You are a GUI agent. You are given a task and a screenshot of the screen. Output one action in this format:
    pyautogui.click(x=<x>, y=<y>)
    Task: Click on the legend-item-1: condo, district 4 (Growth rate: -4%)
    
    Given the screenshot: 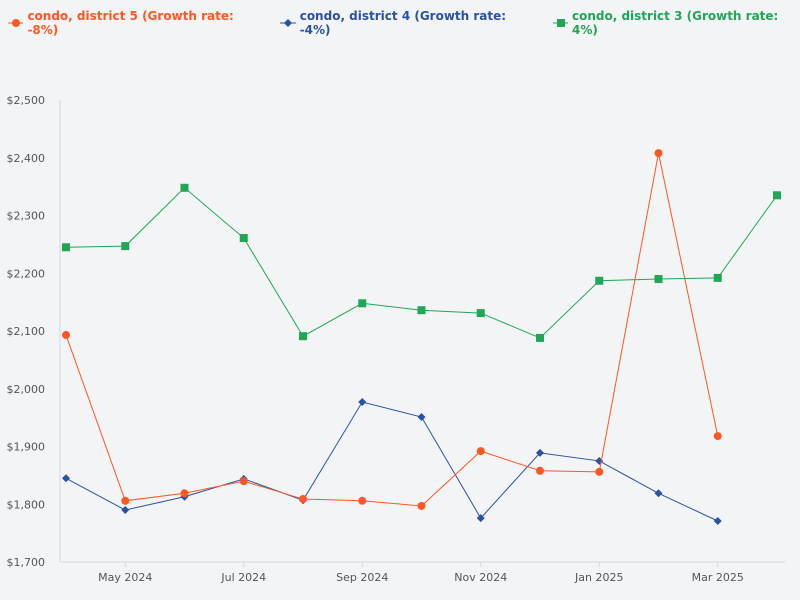 What is the action you would take?
    pyautogui.click(x=406, y=23)
    